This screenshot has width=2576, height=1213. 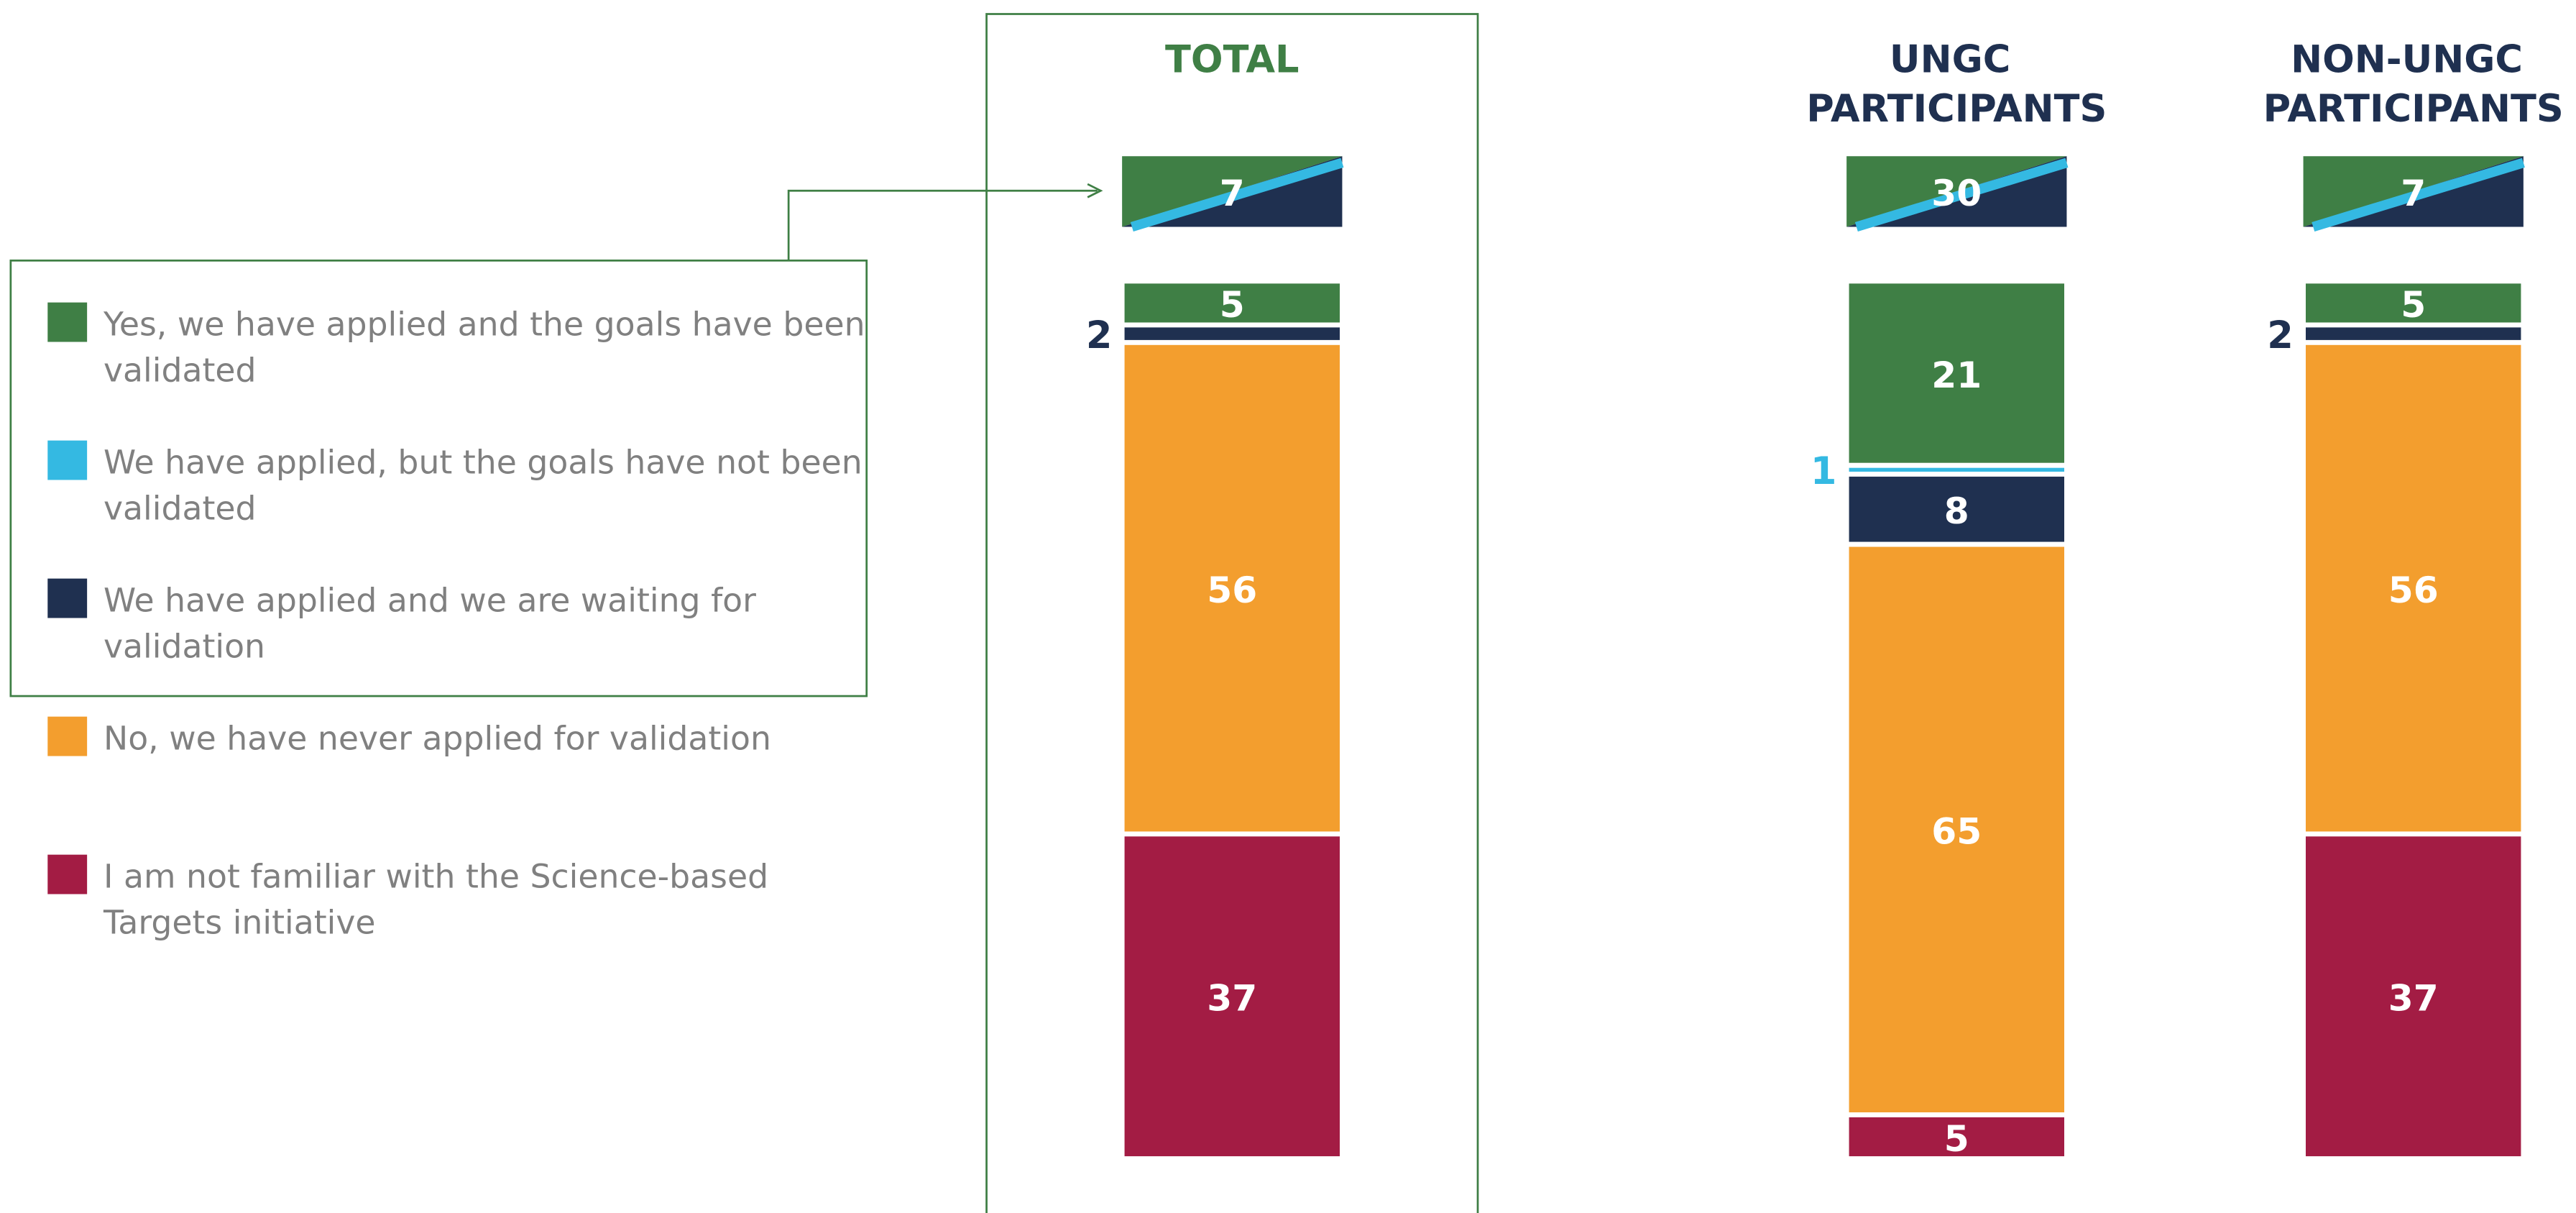 I want to click on category-label: UNGC PARTICIPANTS, so click(x=1956, y=85).